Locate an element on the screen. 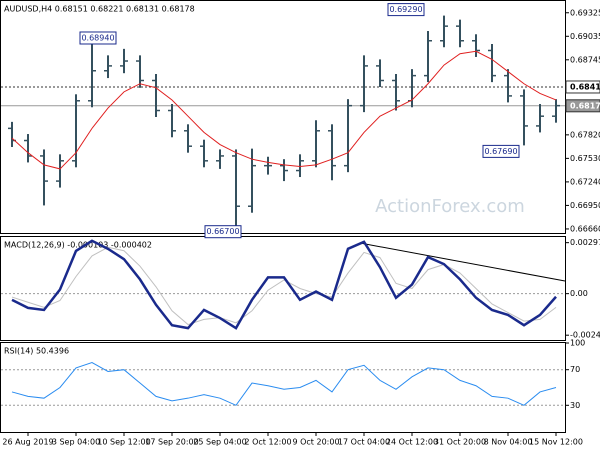  annotation: 0.66700 is located at coordinates (222, 231).